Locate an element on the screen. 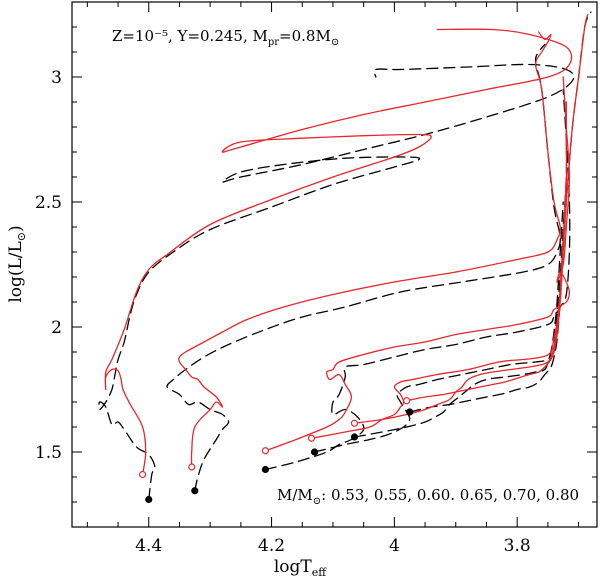 The width and height of the screenshot is (600, 579). start-point-0-80-red is located at coordinates (407, 401).